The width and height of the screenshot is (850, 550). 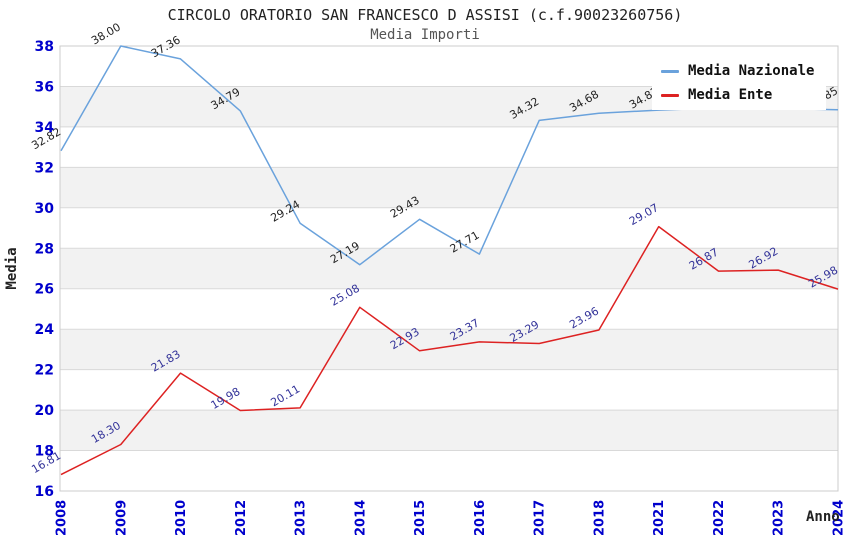 I want to click on x-tick-label: 2022, so click(x=719, y=518).